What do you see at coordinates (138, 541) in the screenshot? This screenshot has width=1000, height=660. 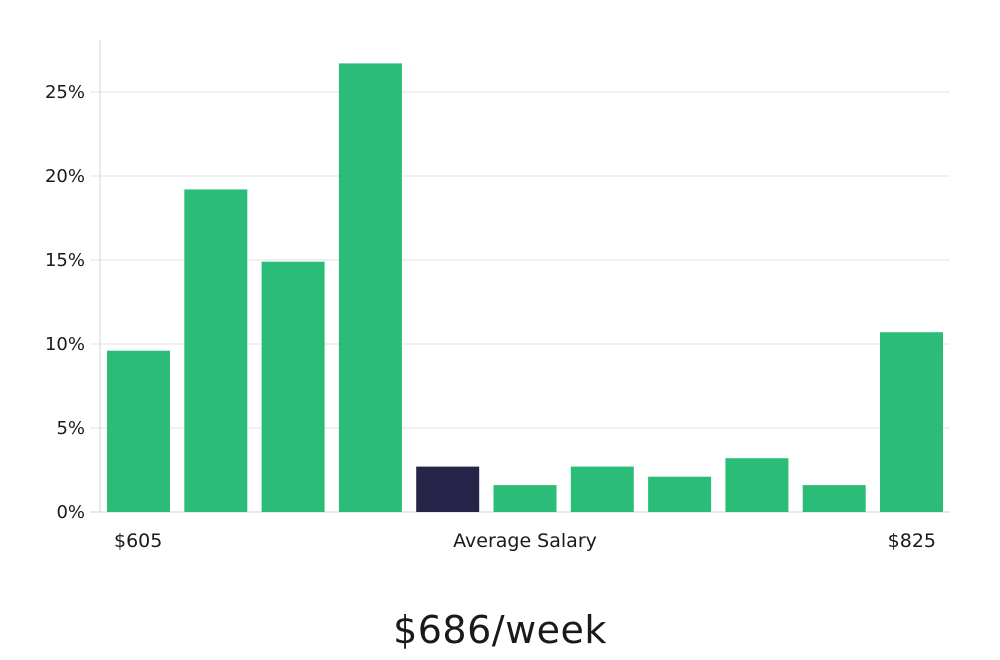 I see `x-min-label: $605` at bounding box center [138, 541].